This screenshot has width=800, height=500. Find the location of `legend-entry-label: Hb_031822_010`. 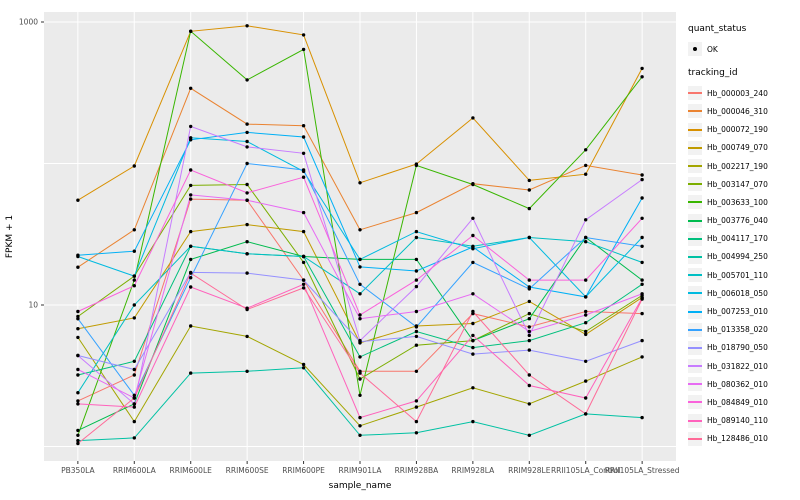

legend-entry-label: Hb_031822_010 is located at coordinates (737, 366).